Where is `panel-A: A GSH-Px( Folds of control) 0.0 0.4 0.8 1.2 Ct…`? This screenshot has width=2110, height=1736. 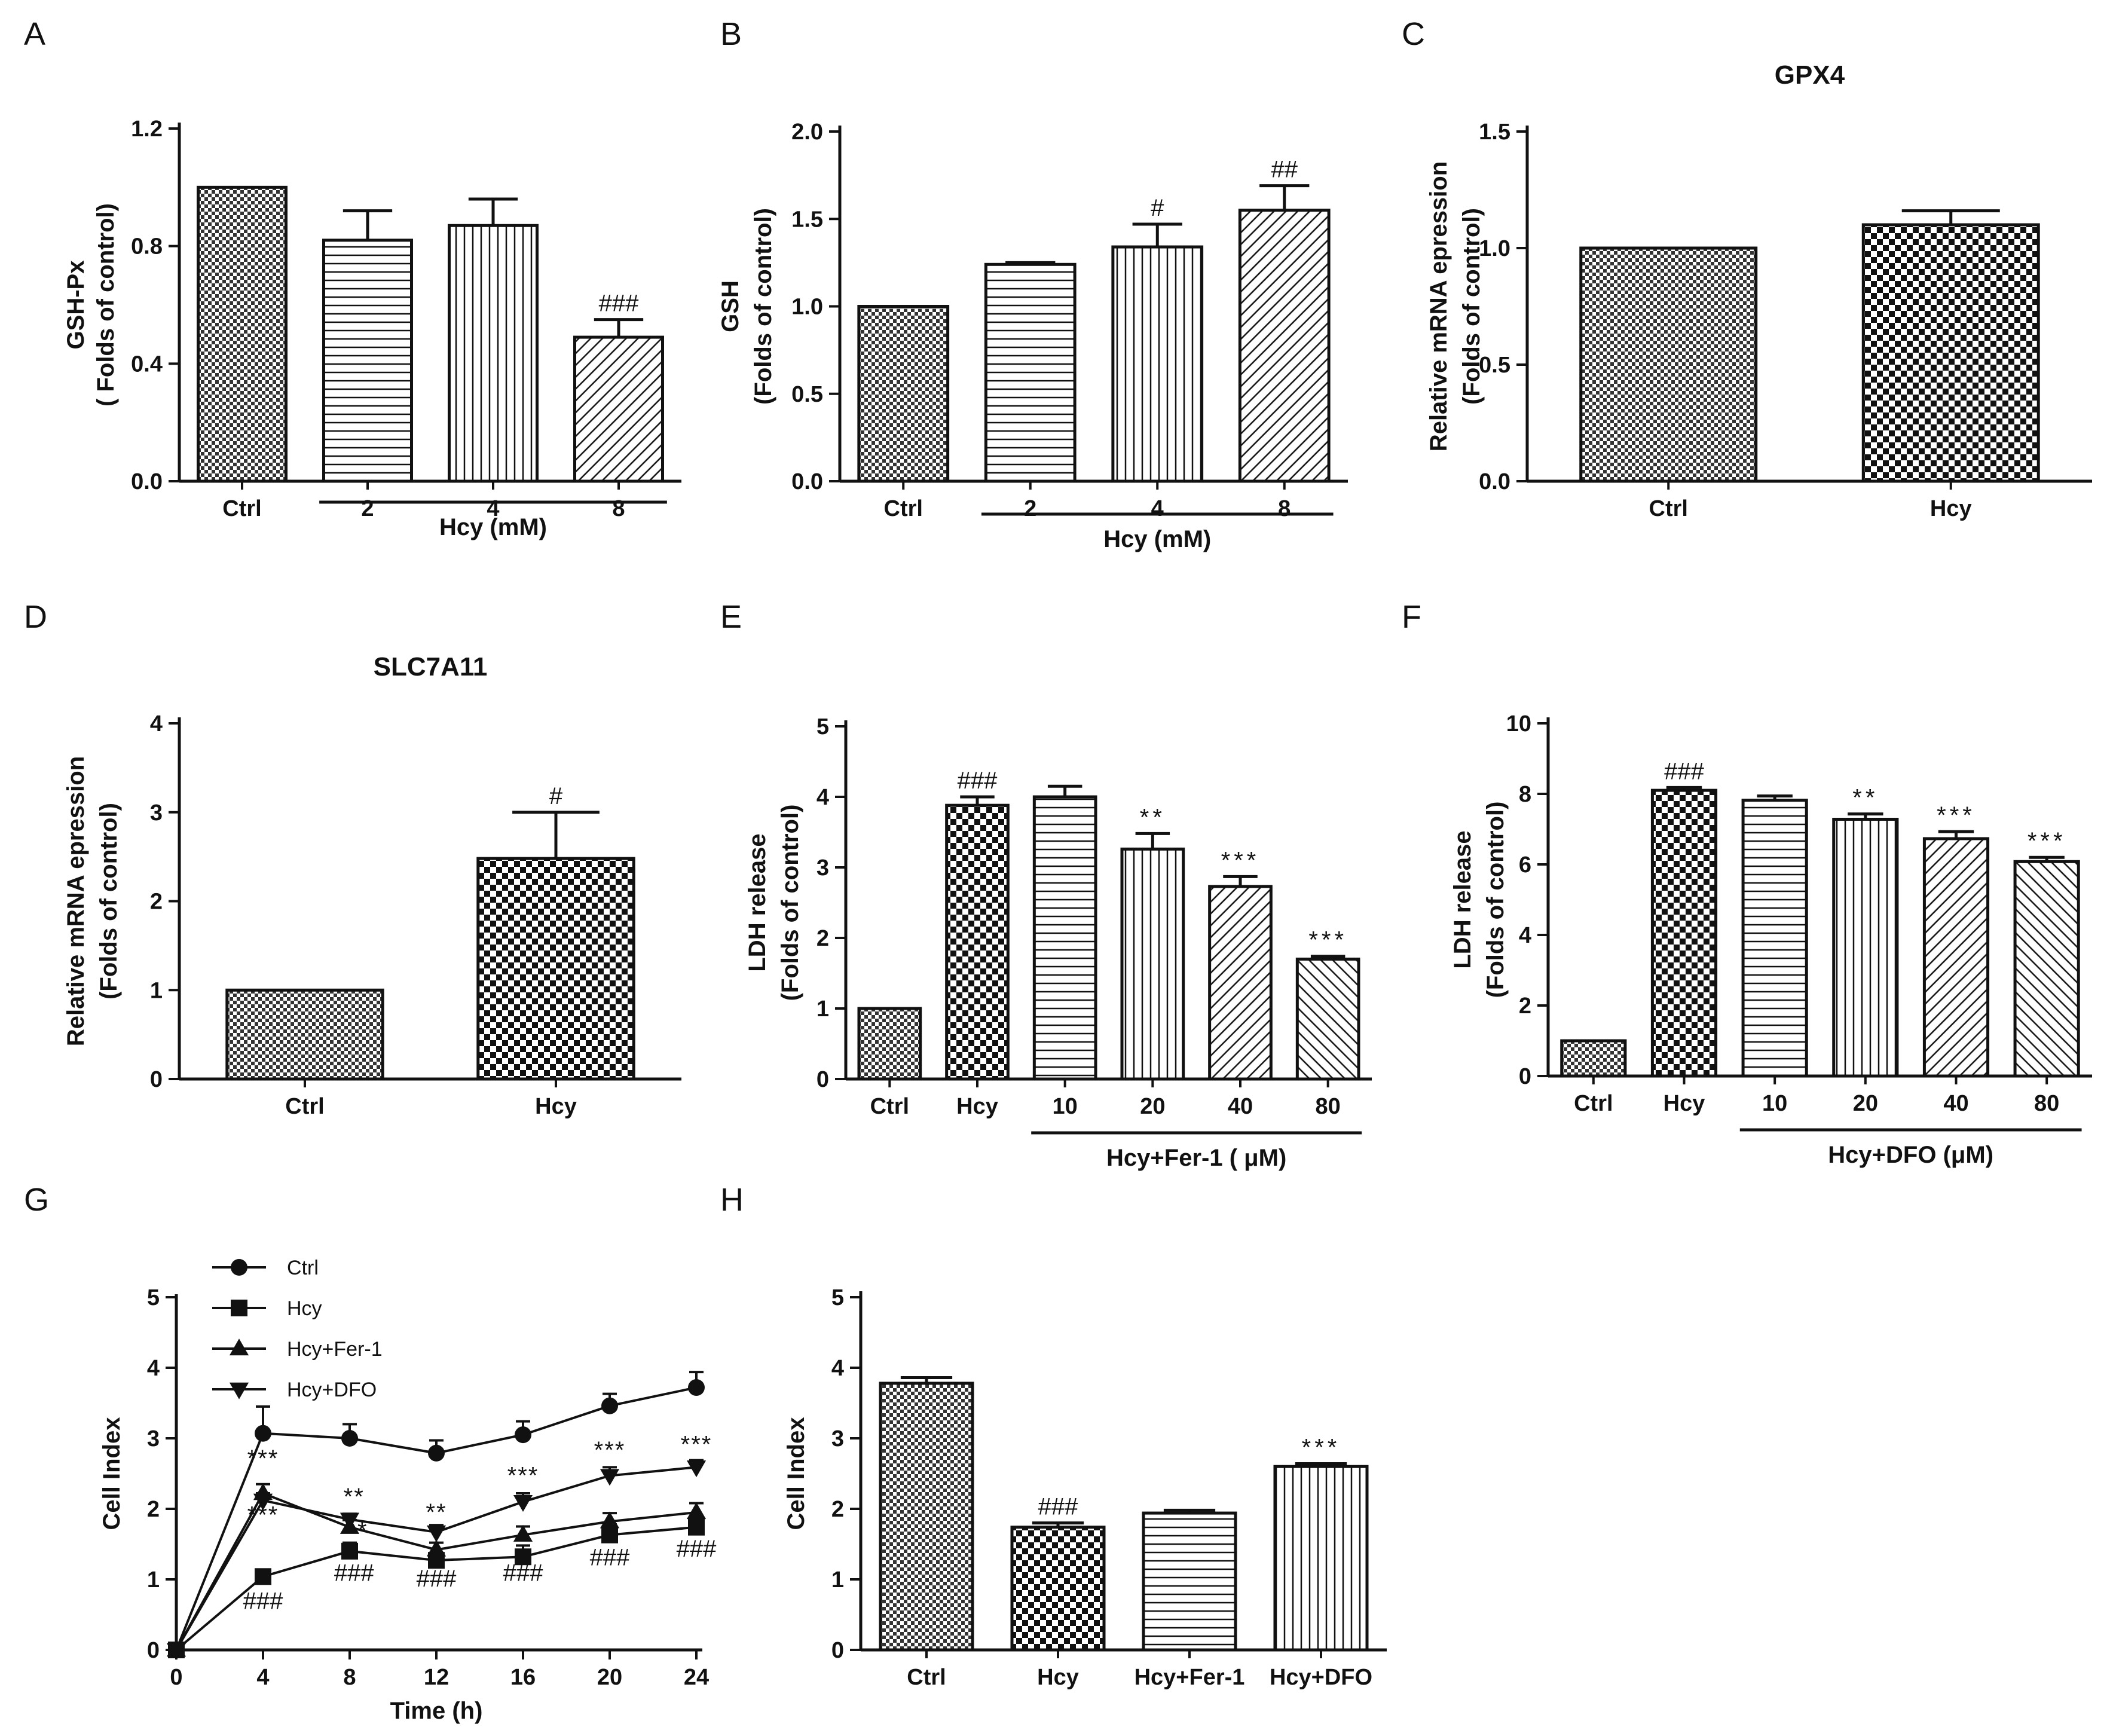
panel-A: A GSH-Px( Folds of control) 0.0 0.4 0.8 1.2 Ct… is located at coordinates (352, 278).